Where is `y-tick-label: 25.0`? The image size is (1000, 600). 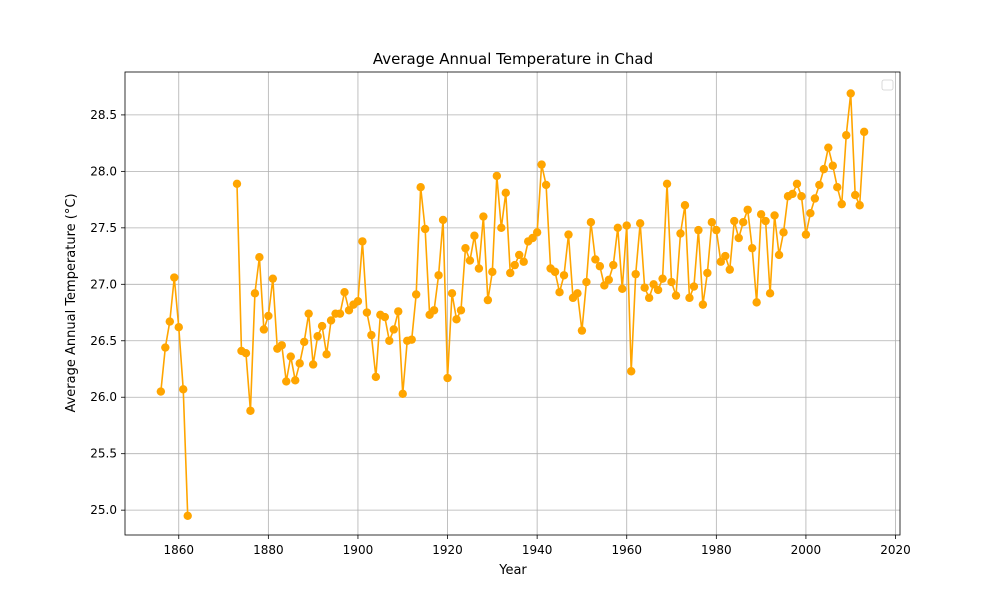
y-tick-label: 25.0 is located at coordinates (103, 510).